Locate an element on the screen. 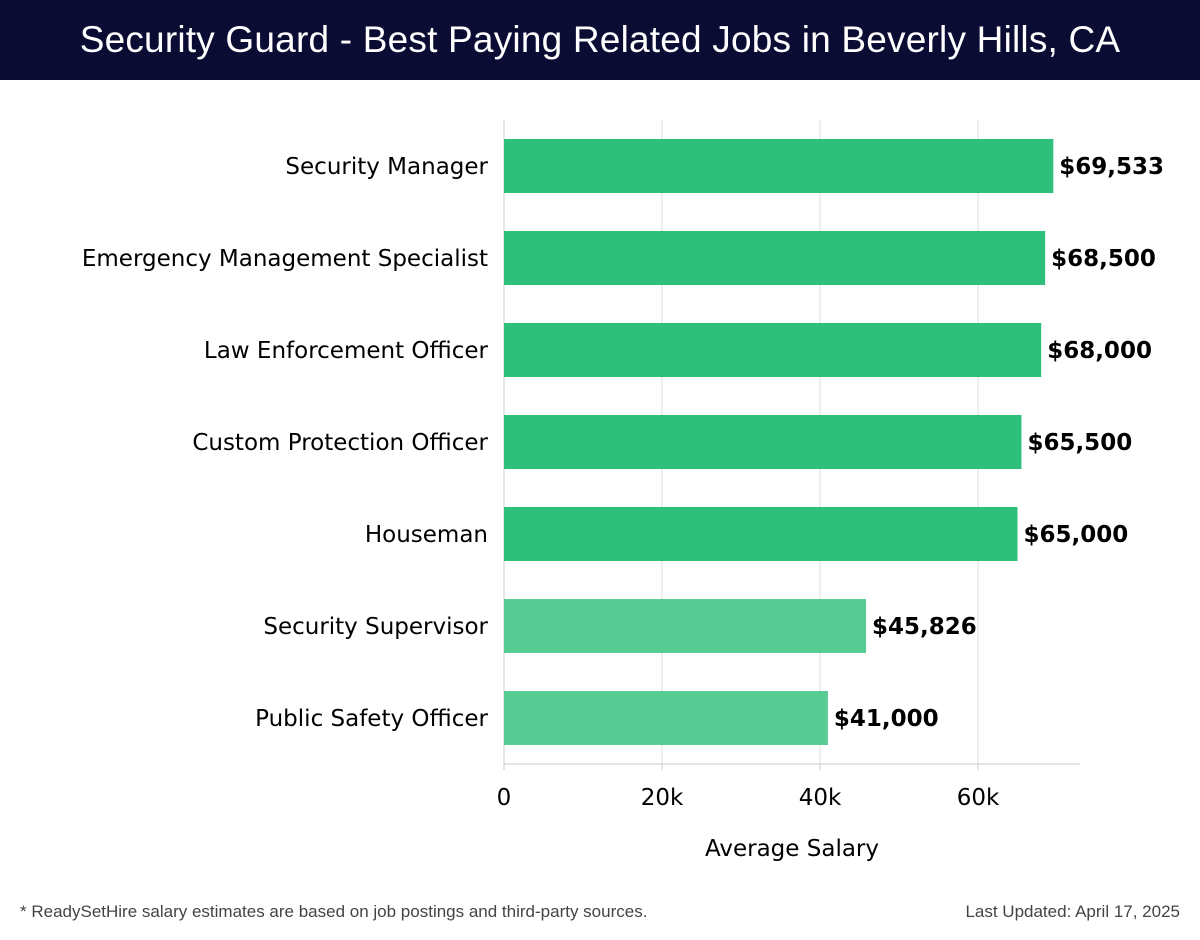  category-label: Security Manager is located at coordinates (386, 167).